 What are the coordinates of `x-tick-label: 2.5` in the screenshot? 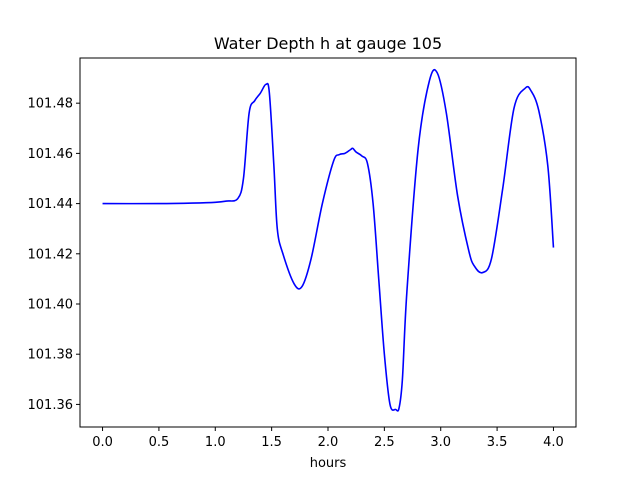 It's located at (384, 442).